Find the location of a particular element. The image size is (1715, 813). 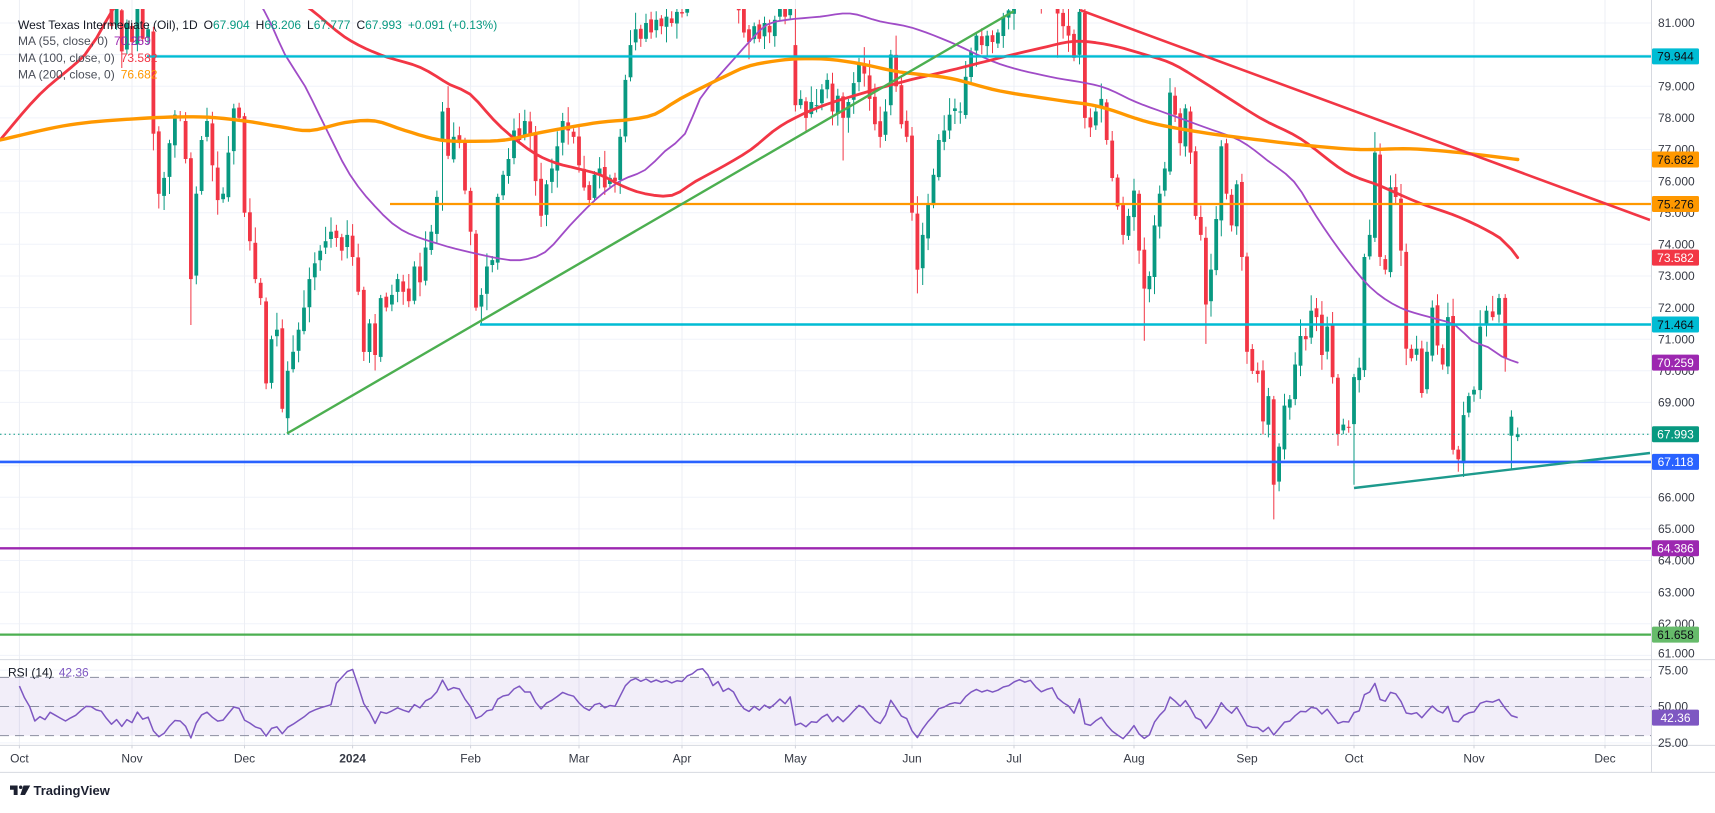

svg-text: 61.658 is located at coordinates (1675, 635).